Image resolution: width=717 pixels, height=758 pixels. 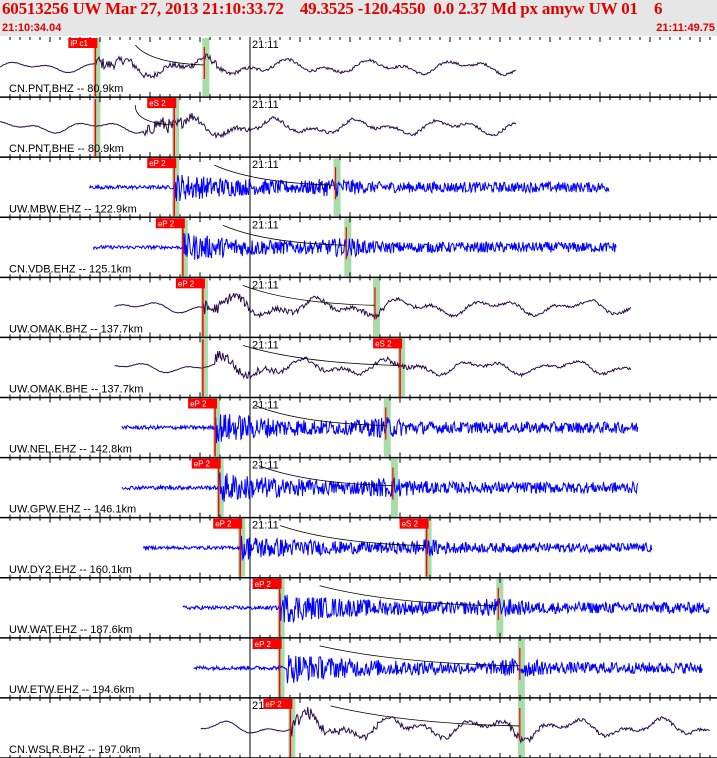 What do you see at coordinates (70, 450) in the screenshot?
I see `station-label: UW.NEL.EHZ -- 142.8km` at bounding box center [70, 450].